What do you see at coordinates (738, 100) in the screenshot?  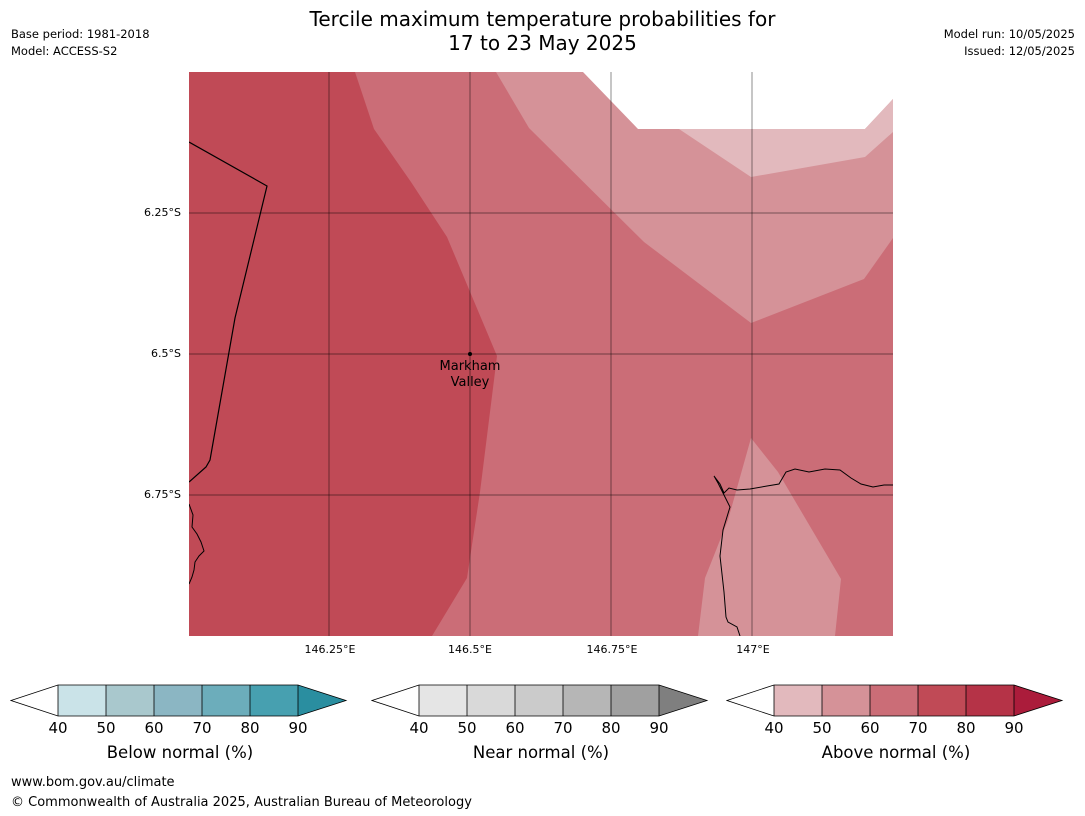 I see `no-data-zone` at bounding box center [738, 100].